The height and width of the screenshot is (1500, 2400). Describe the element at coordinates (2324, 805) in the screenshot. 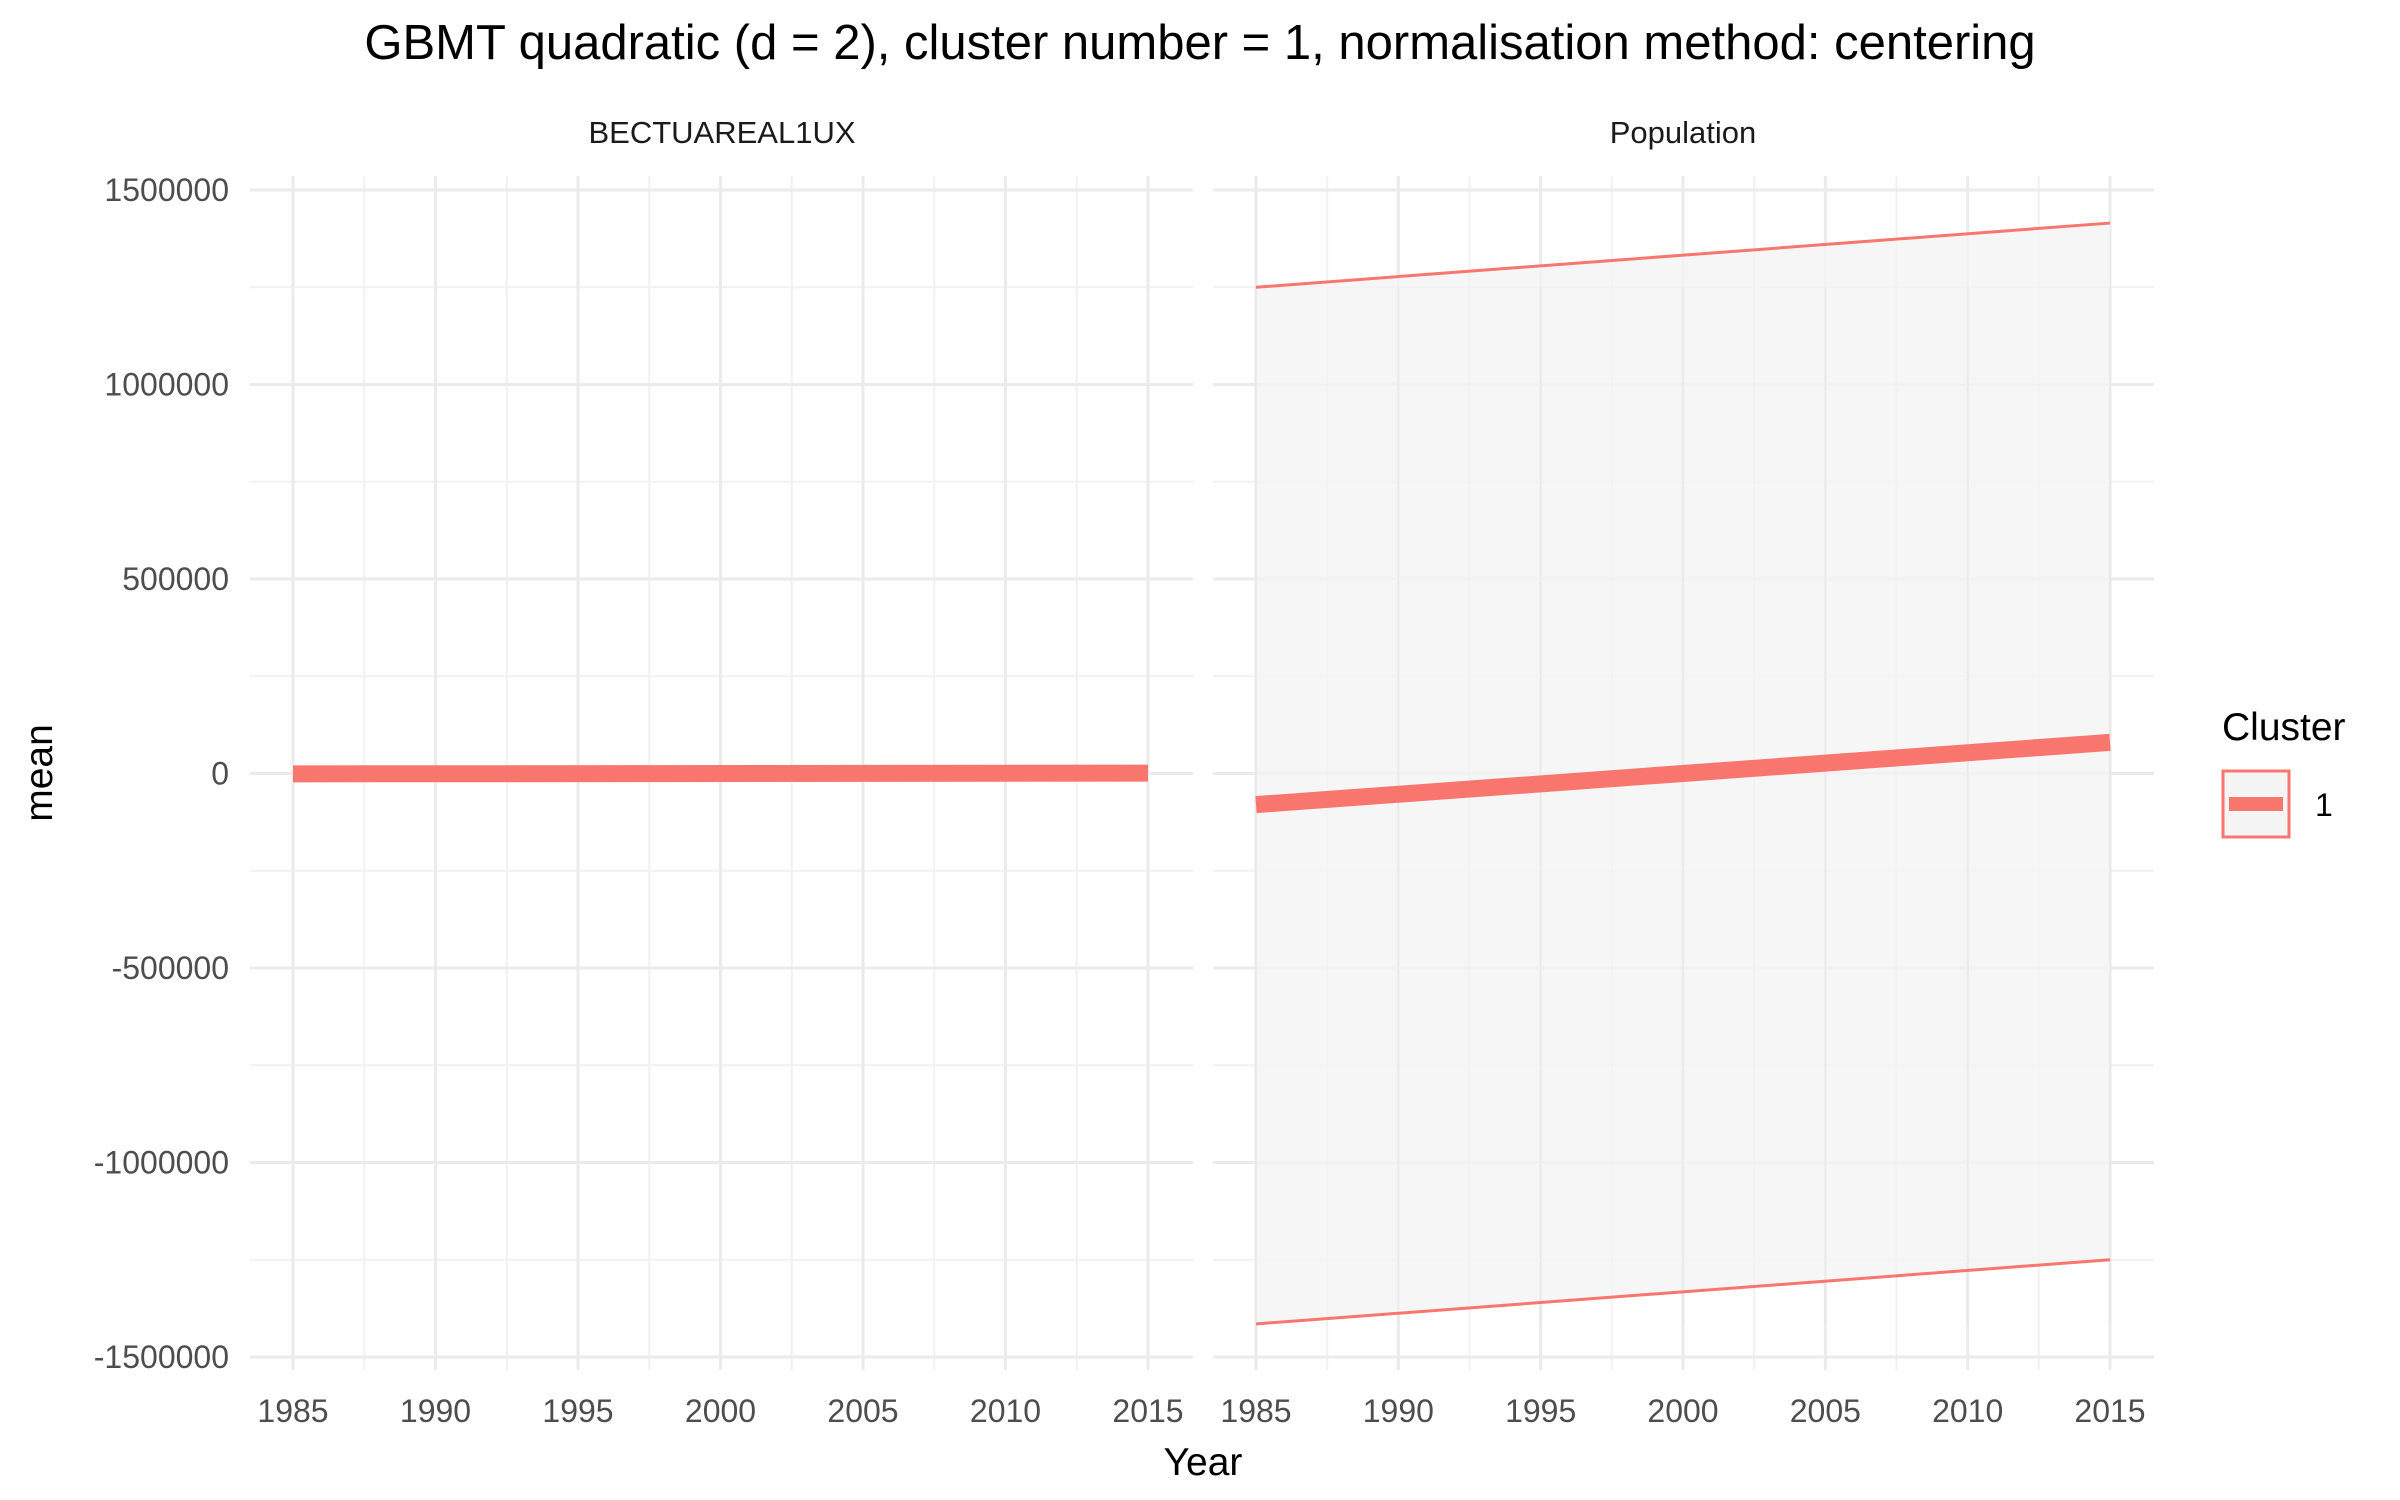

I see `legend-label-1: 1` at that location.